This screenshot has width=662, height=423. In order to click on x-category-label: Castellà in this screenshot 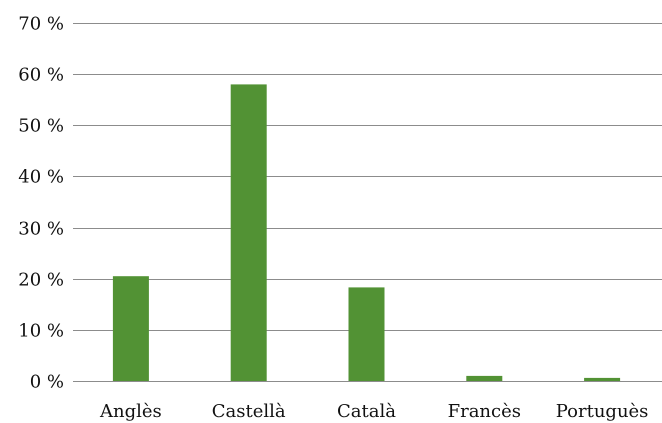, I will do `click(249, 411)`.